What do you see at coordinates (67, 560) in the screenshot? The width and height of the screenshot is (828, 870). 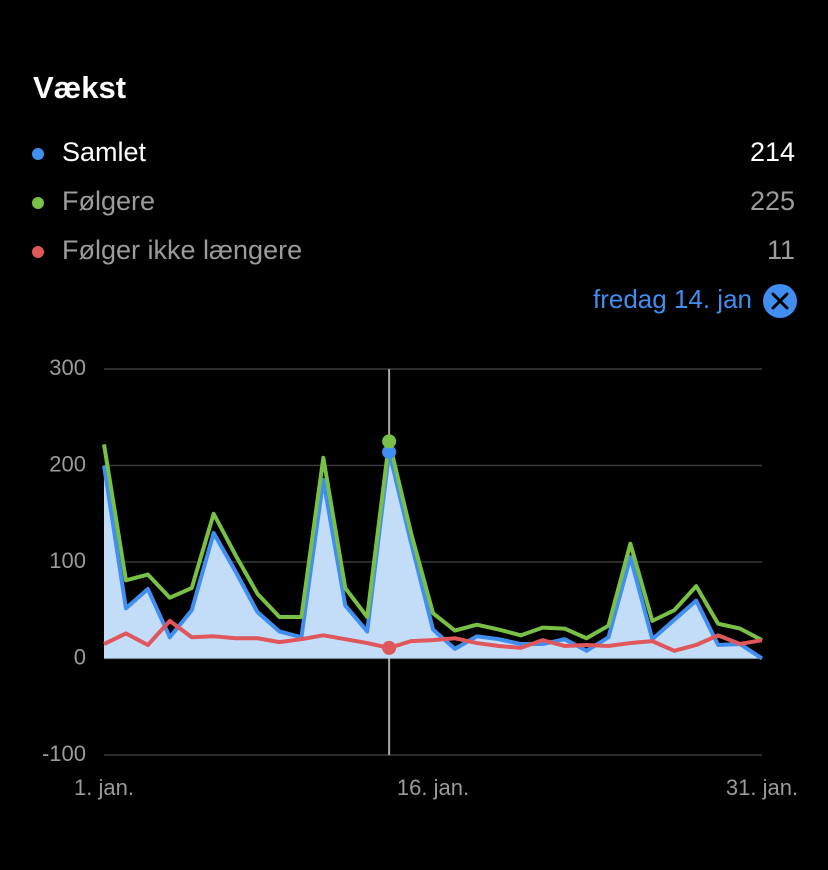 I see `y-tick-label: 100` at bounding box center [67, 560].